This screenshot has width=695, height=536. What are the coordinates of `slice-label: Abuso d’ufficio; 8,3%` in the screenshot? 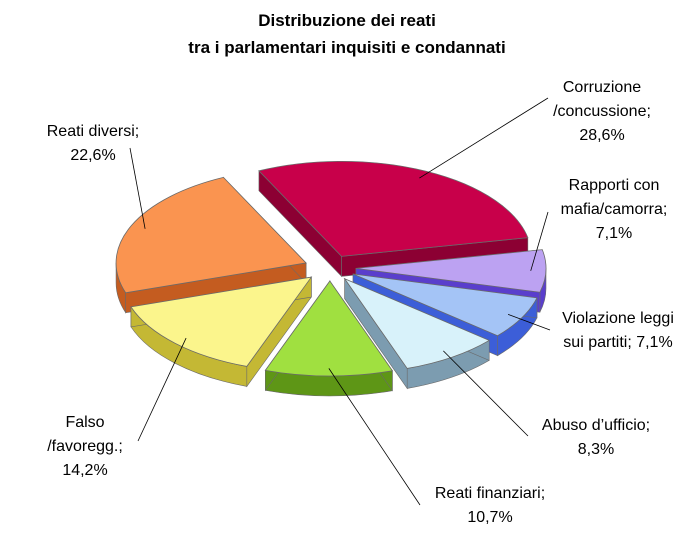 It's located at (596, 437).